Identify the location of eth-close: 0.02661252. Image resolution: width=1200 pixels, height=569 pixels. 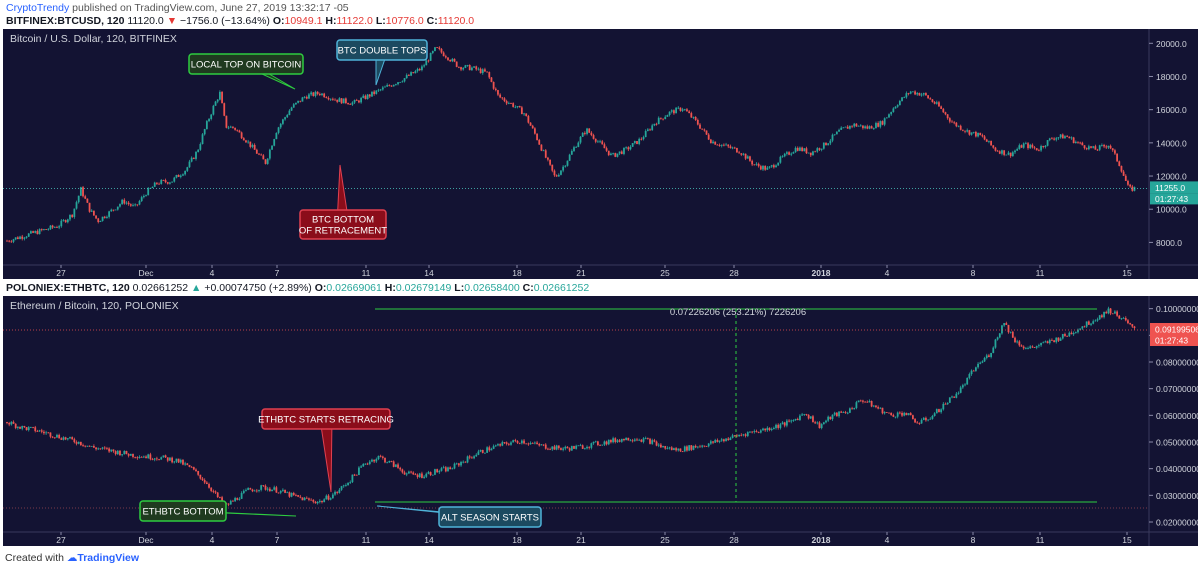
(561, 288).